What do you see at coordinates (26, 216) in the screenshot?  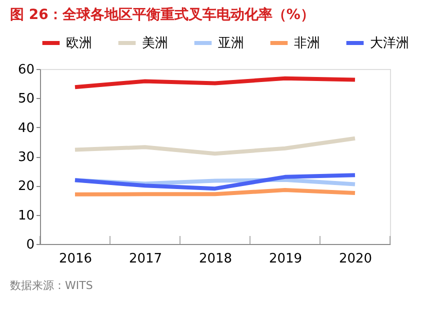 I see `y-tick-label: 10` at bounding box center [26, 216].